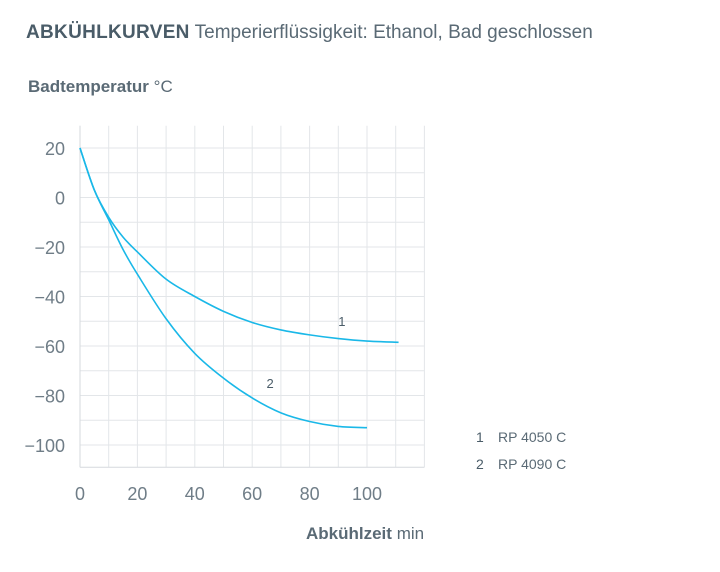  Describe the element at coordinates (44, 446) in the screenshot. I see `y-tick-label: −100` at that location.